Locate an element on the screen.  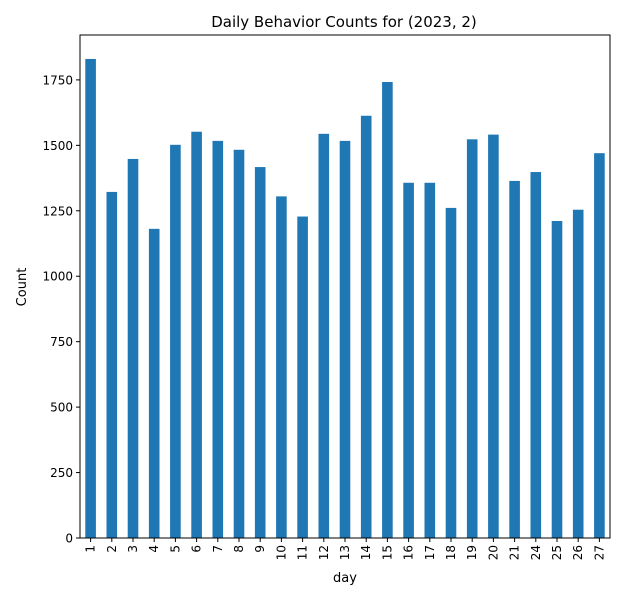
x-tick-label: 25 is located at coordinates (557, 552).